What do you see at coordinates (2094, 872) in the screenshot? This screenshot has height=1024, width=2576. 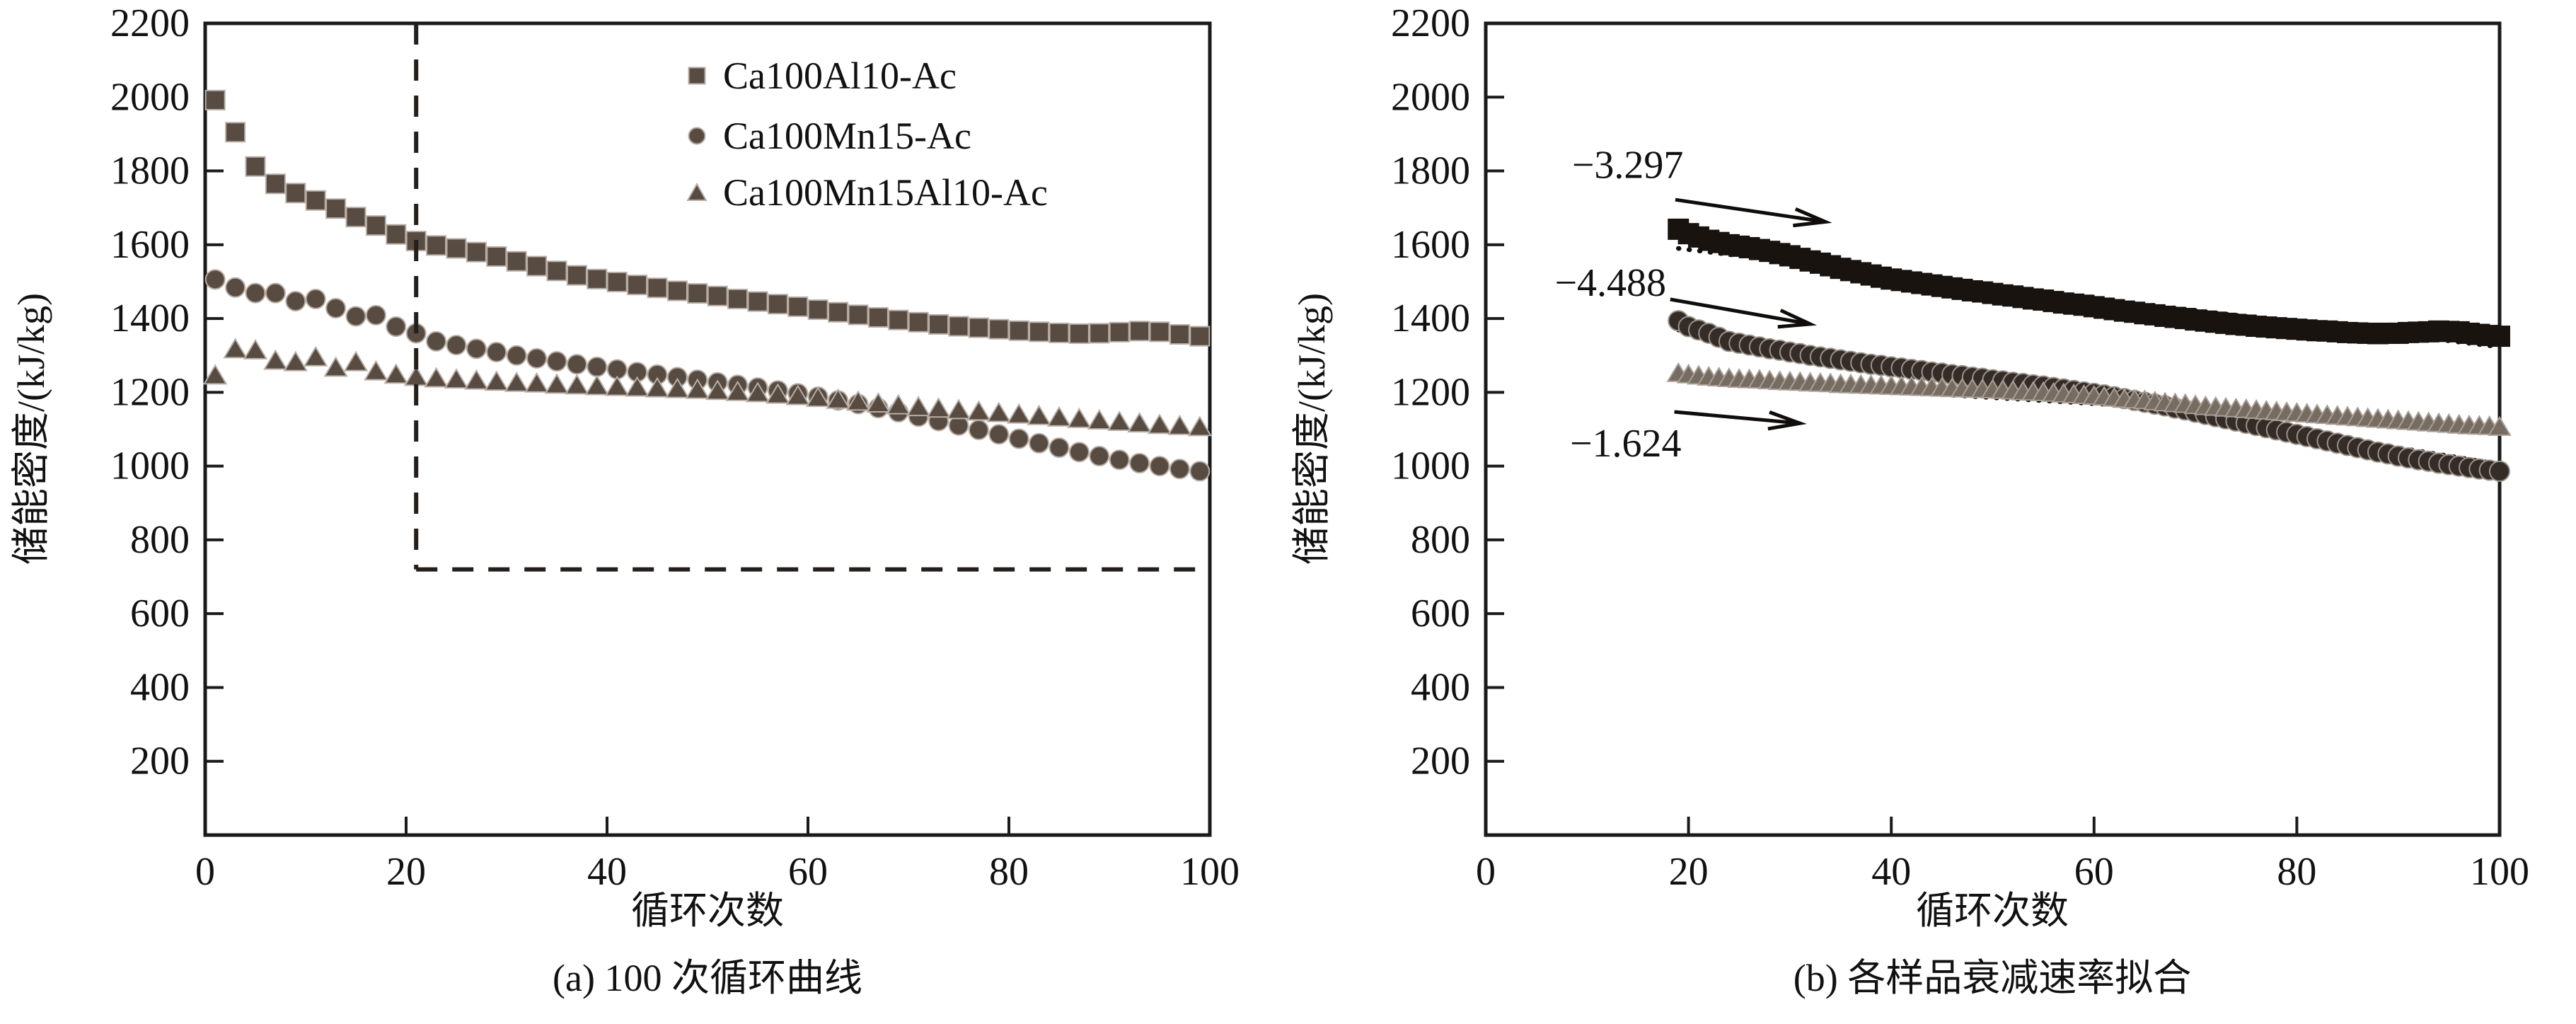 I see `x-tick-label: 60` at bounding box center [2094, 872].